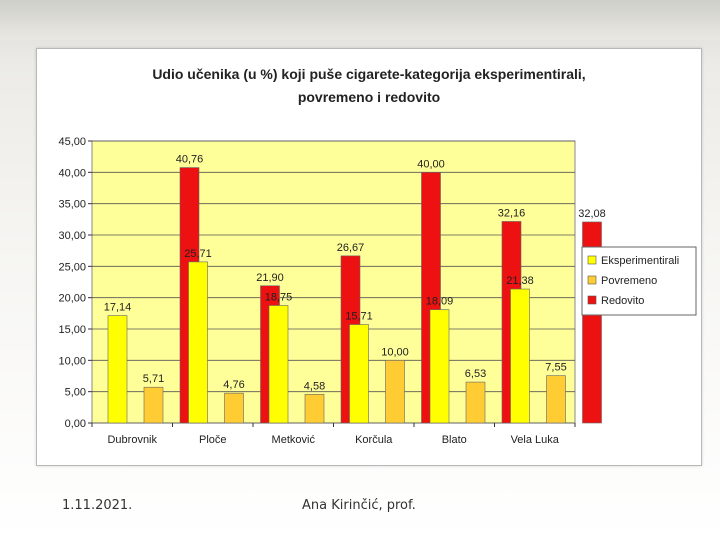 This screenshot has height=540, width=720. Describe the element at coordinates (475, 374) in the screenshot. I see `data-label: 6,53` at that location.